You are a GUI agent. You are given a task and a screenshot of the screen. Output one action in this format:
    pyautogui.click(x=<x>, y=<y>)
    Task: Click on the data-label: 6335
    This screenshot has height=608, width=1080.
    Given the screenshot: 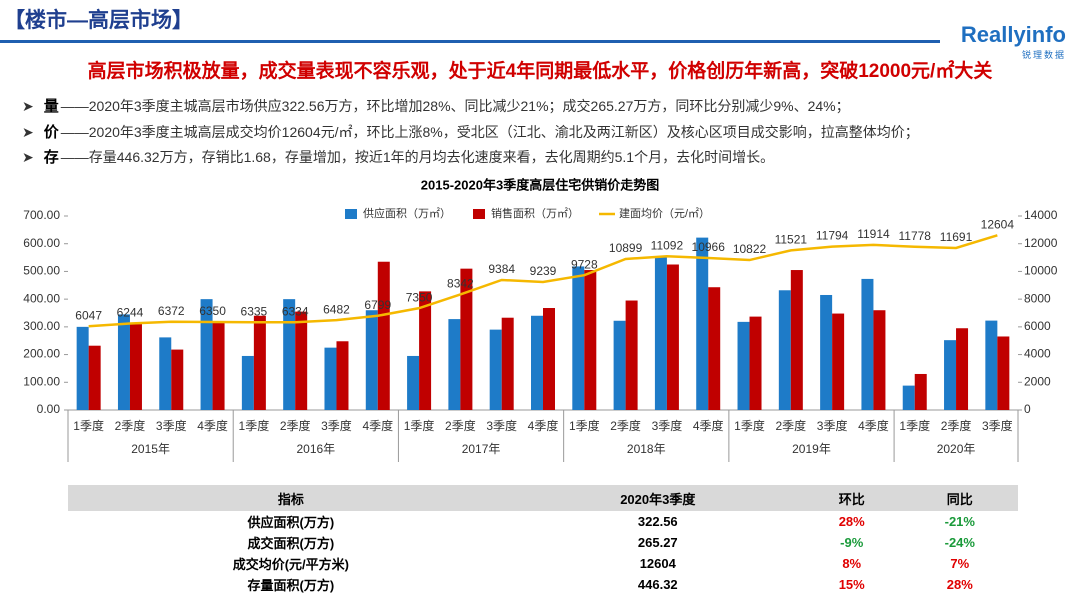 What is the action you would take?
    pyautogui.click(x=254, y=311)
    